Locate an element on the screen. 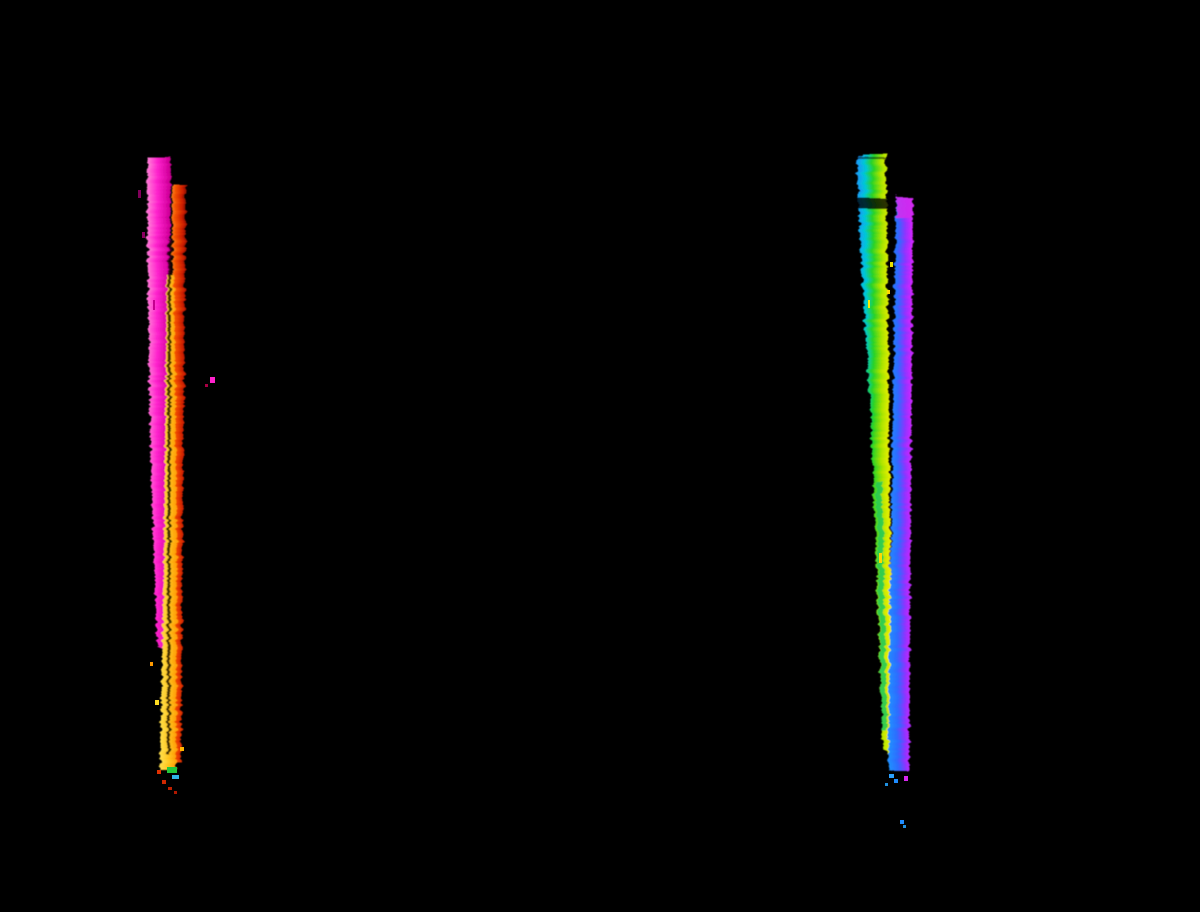  right-streak-green-strip is located at coordinates (881, 605).